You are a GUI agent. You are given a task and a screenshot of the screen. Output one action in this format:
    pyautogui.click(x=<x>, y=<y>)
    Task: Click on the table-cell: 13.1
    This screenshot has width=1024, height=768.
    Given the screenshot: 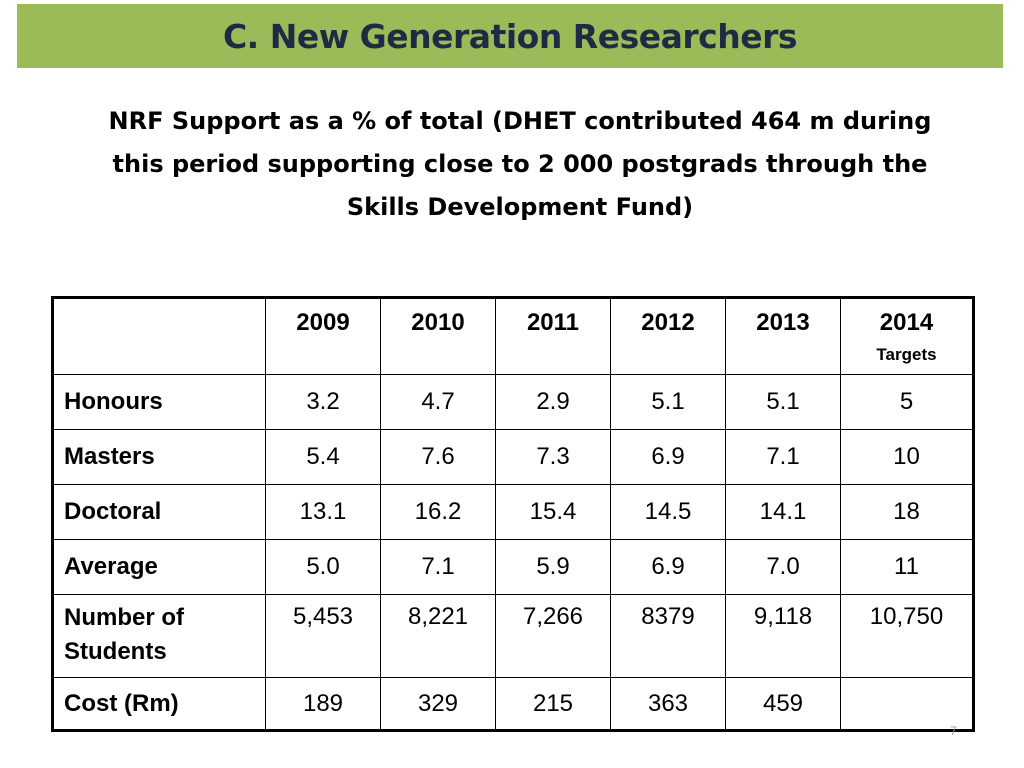 What is the action you would take?
    pyautogui.click(x=323, y=512)
    